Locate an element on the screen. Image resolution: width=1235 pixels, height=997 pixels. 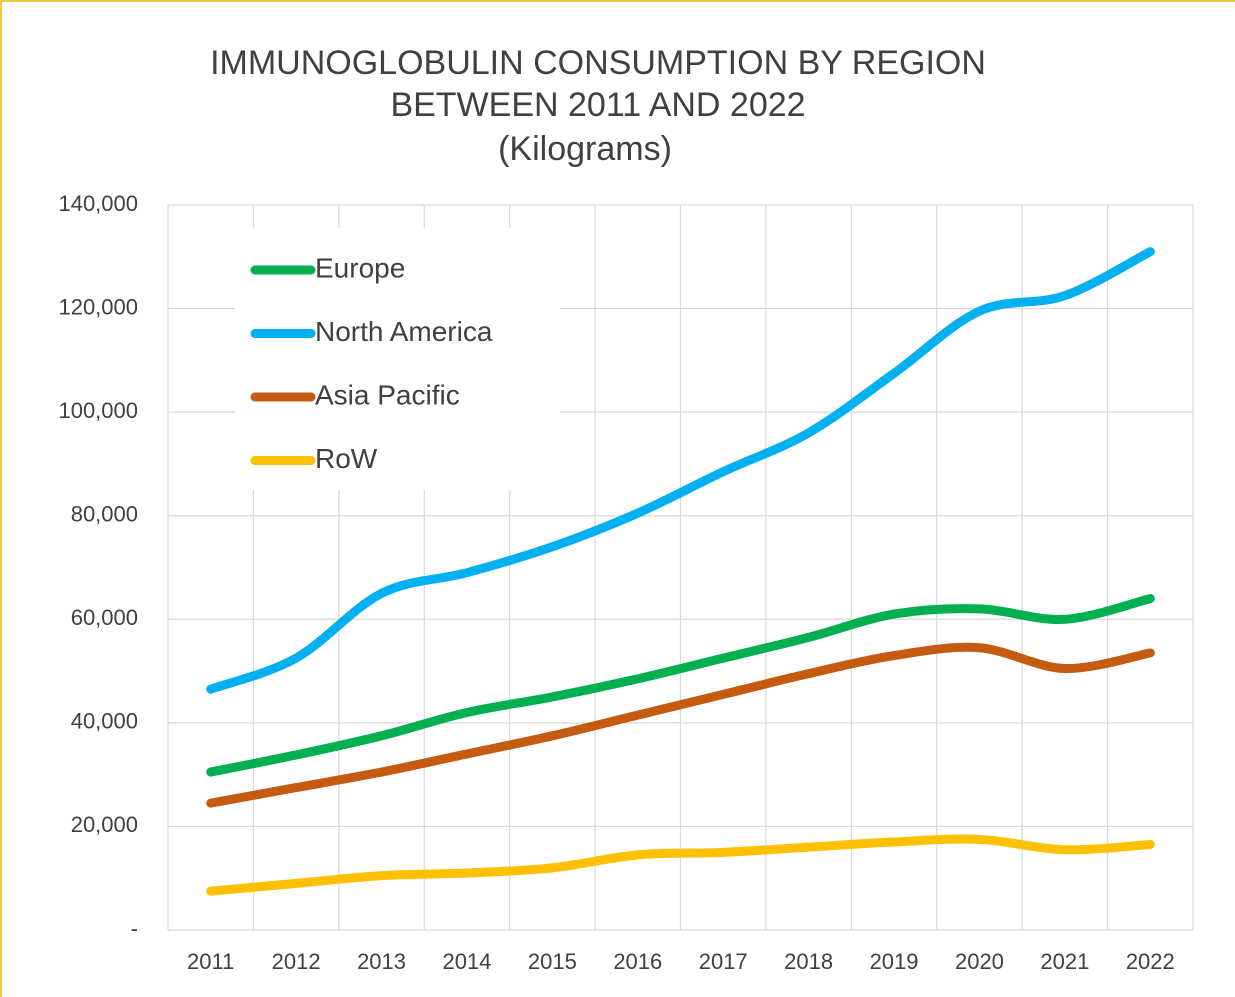
legend-label: Asia Pacific is located at coordinates (387, 394).